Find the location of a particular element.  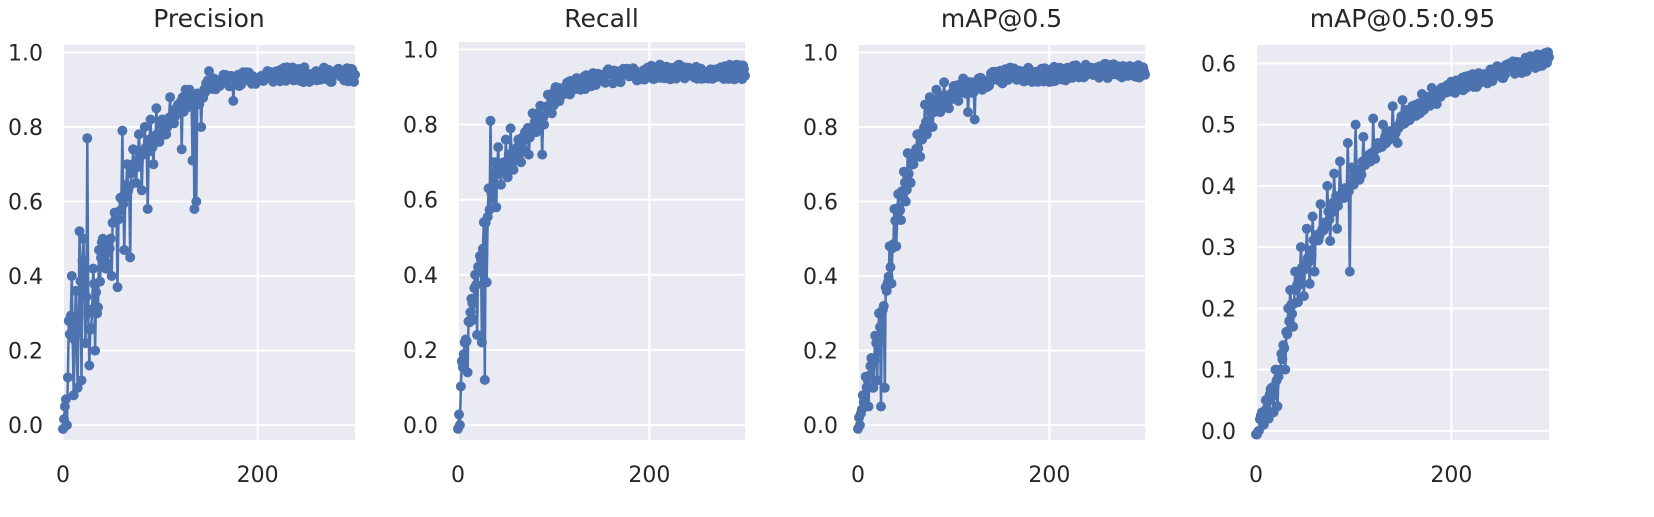

precision-chart-title: Precision is located at coordinates (209, 18).